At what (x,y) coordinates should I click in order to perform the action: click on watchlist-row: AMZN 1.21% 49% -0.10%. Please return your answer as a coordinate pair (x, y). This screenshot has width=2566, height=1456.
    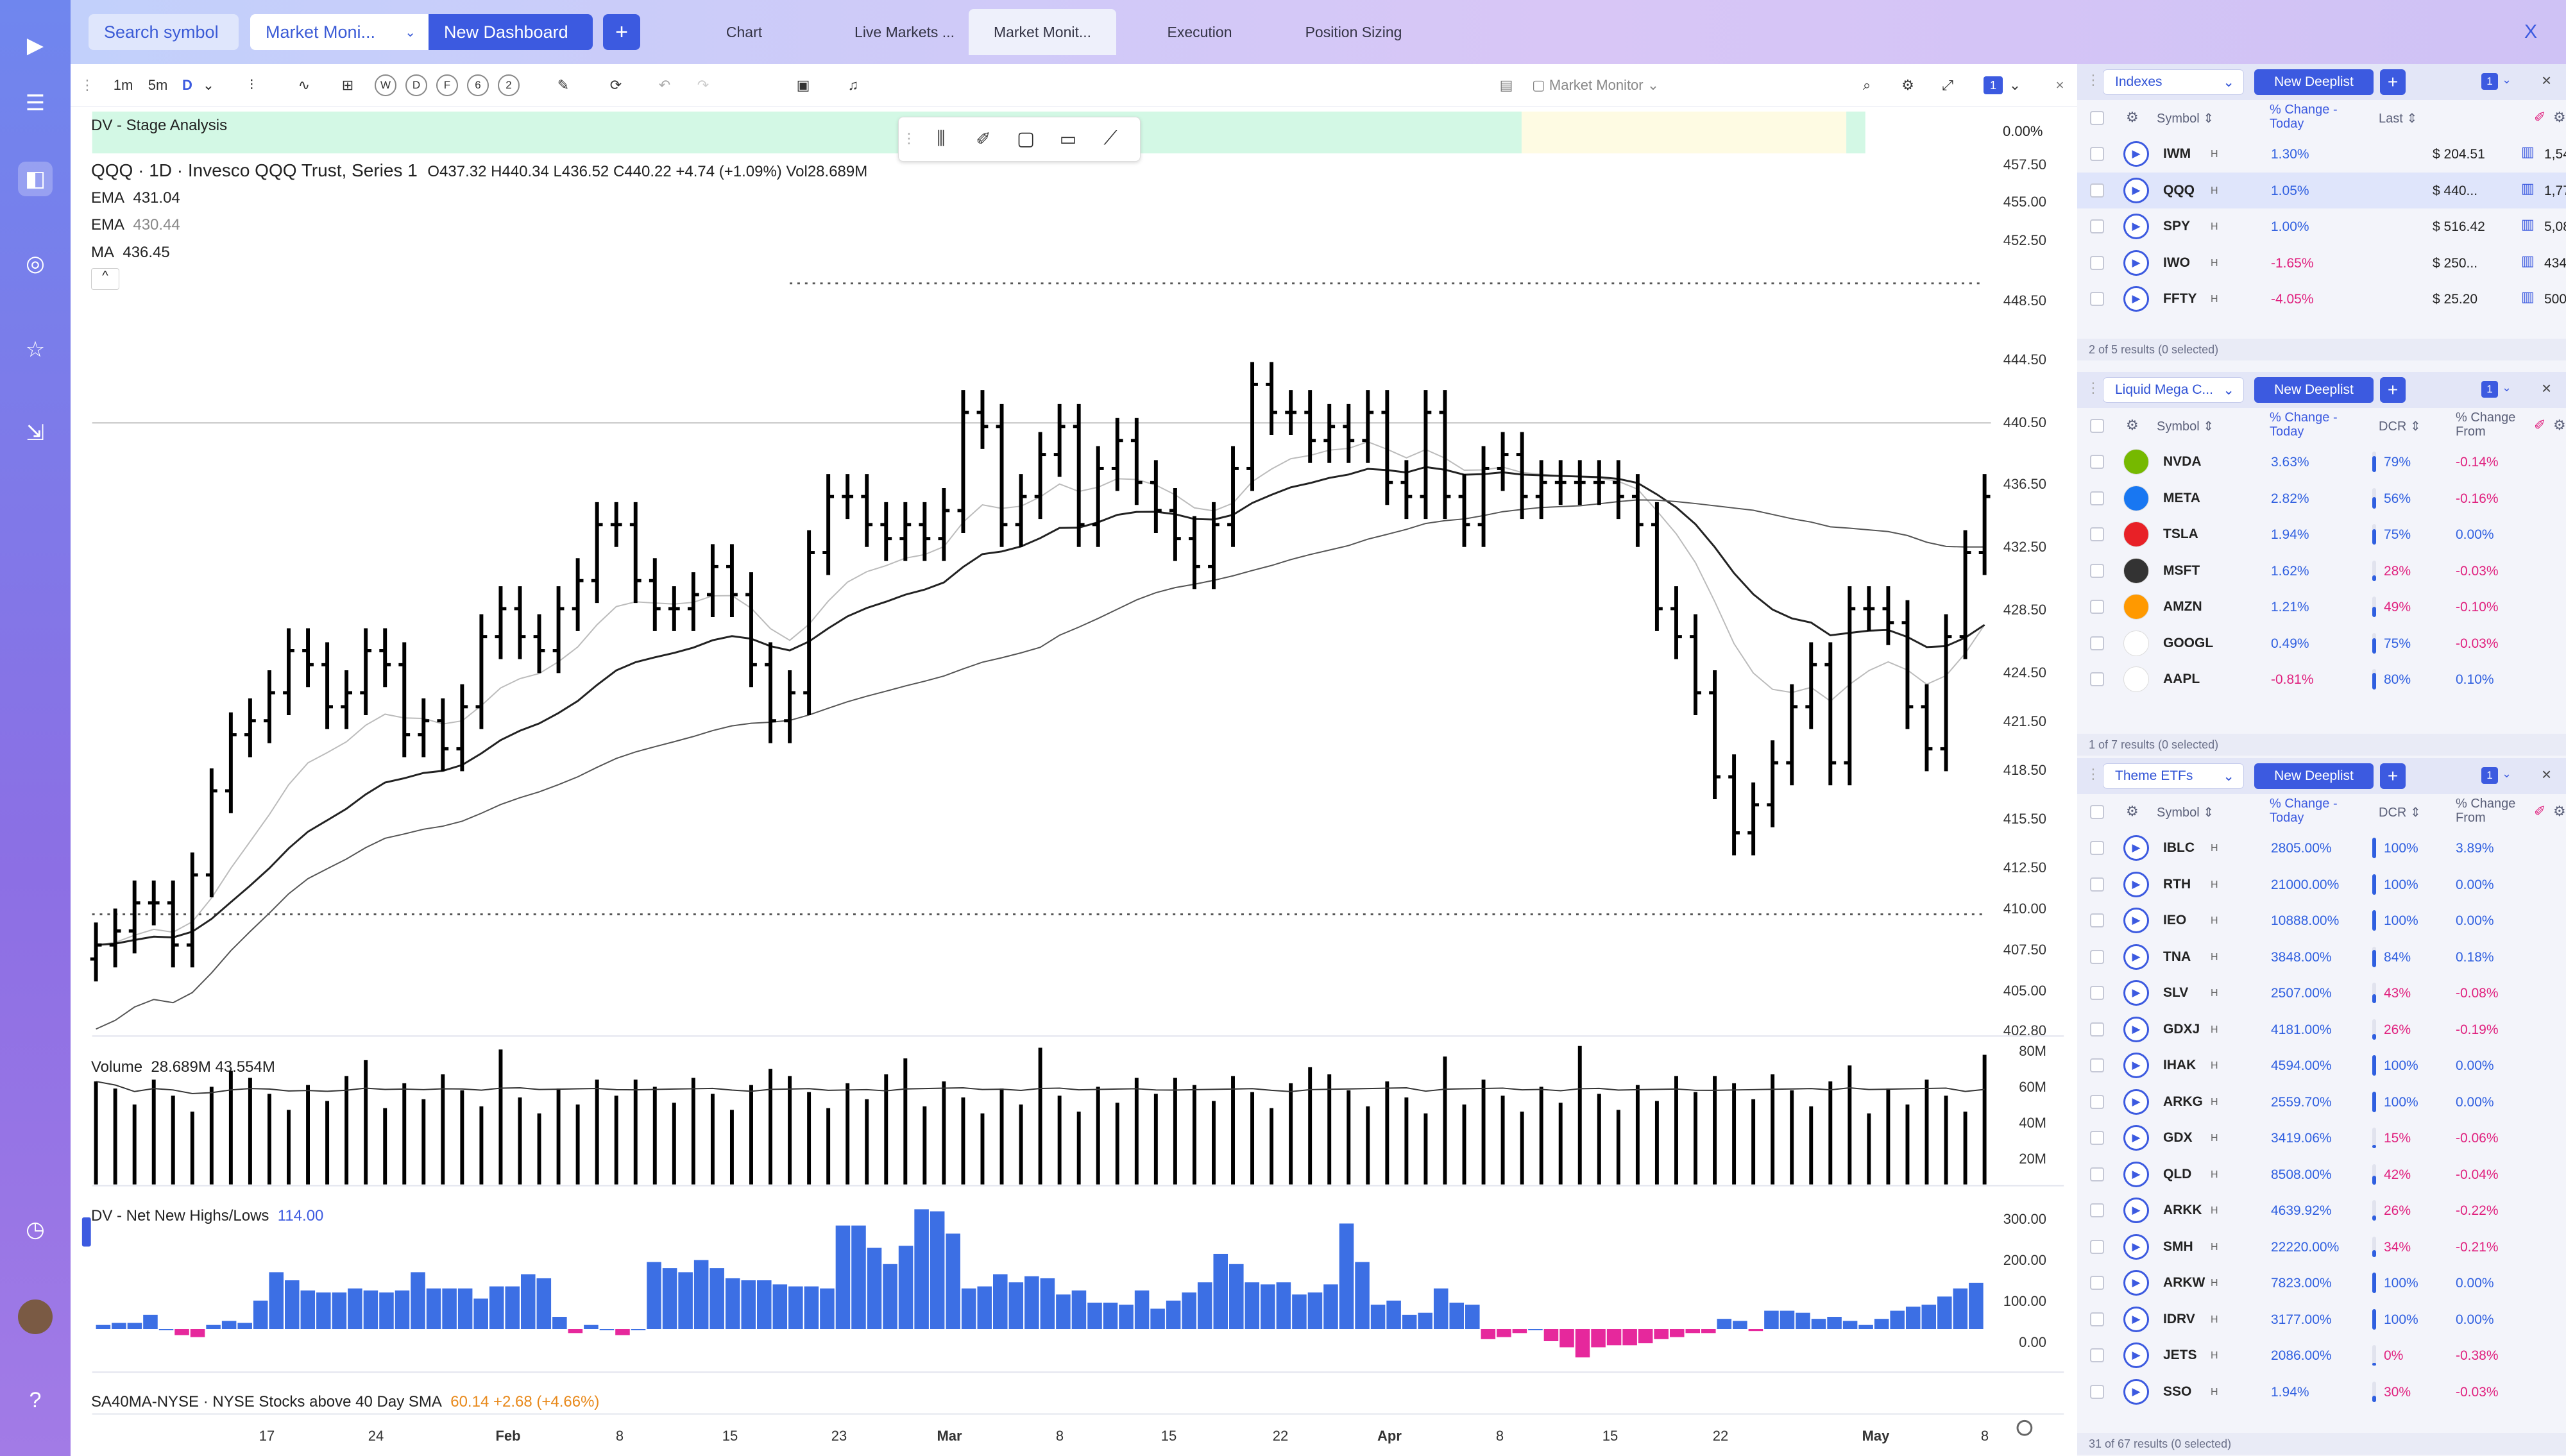
    Looking at the image, I should click on (2321, 607).